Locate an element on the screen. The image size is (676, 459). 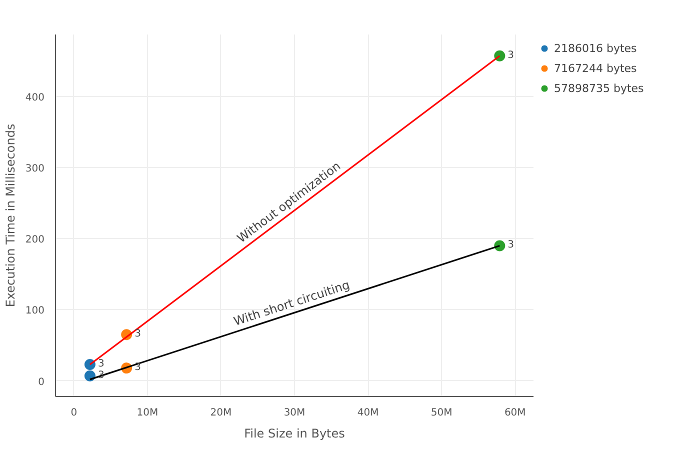
y-tick-label: 400 is located at coordinates (35, 98).